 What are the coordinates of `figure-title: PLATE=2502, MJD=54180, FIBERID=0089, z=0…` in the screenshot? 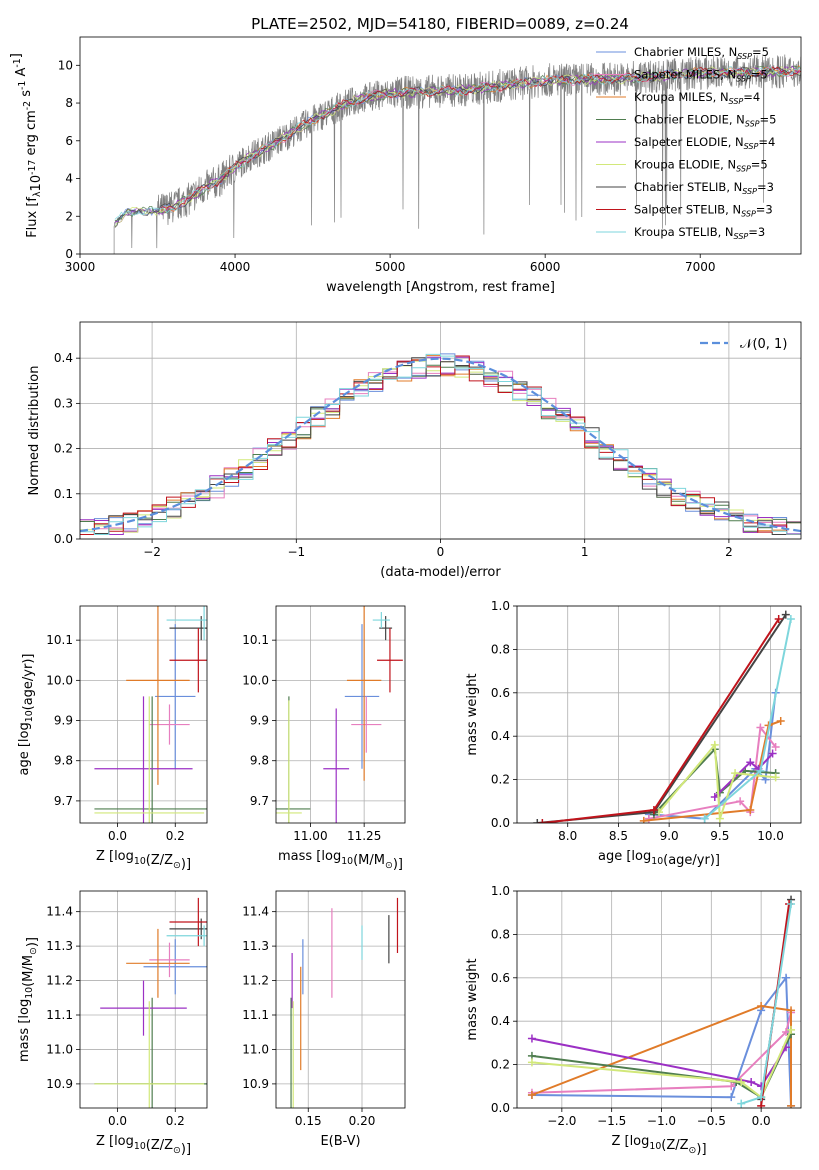 It's located at (440, 24).